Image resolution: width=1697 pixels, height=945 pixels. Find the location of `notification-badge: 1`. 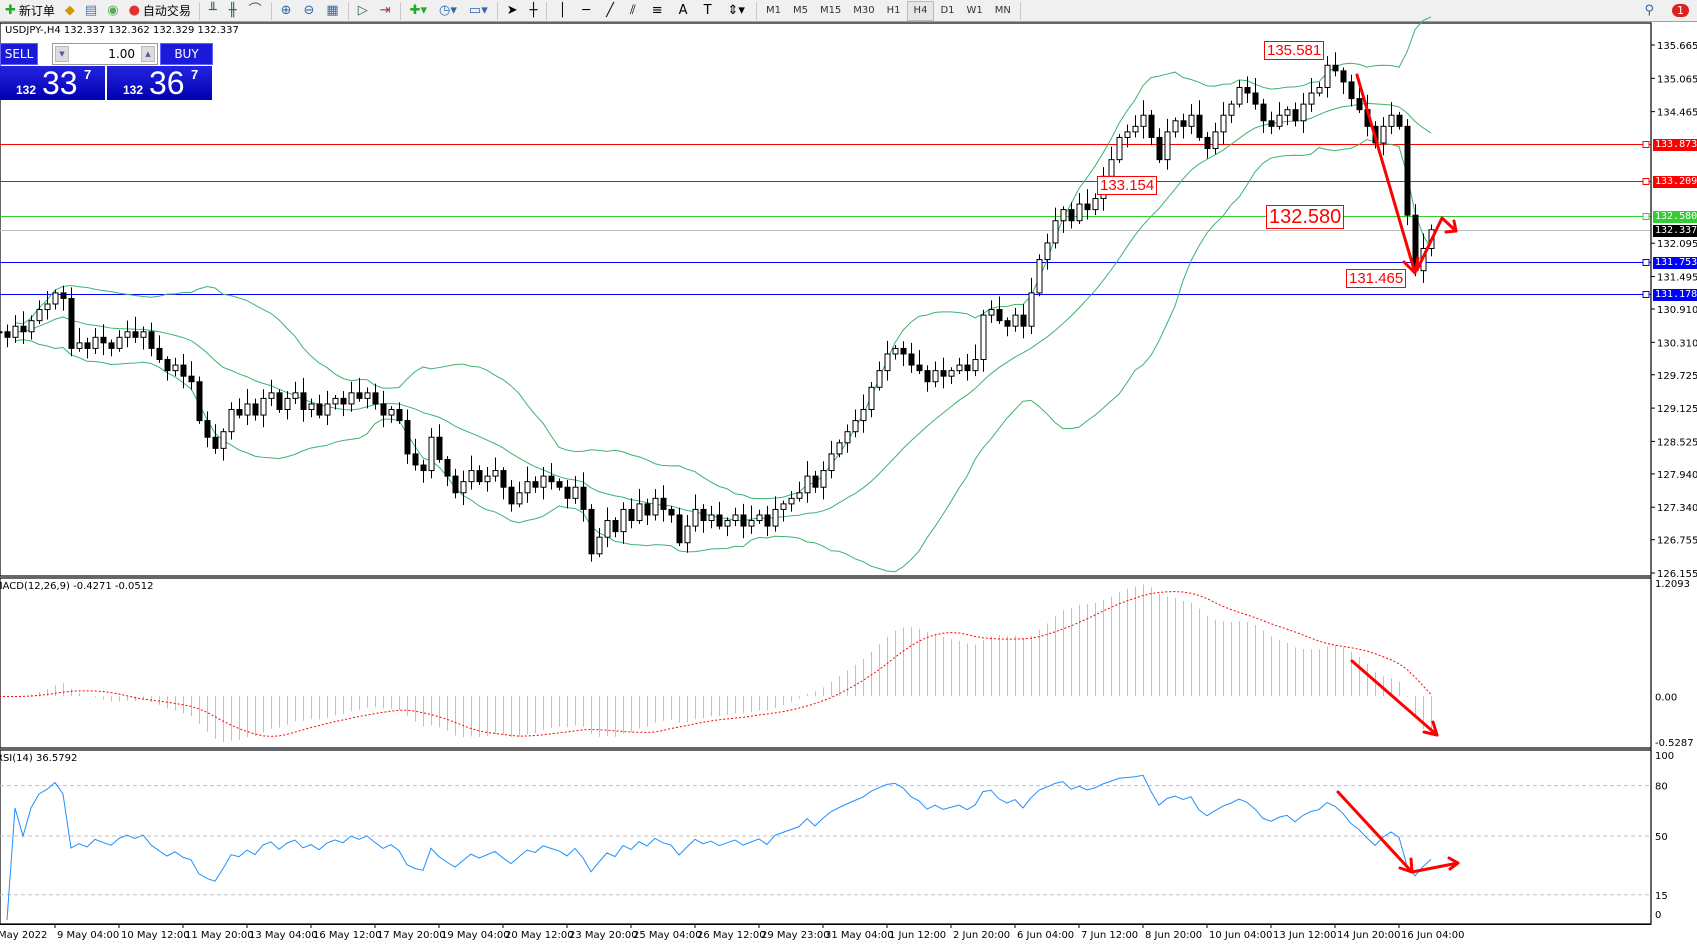

notification-badge: 1 is located at coordinates (1680, 10).